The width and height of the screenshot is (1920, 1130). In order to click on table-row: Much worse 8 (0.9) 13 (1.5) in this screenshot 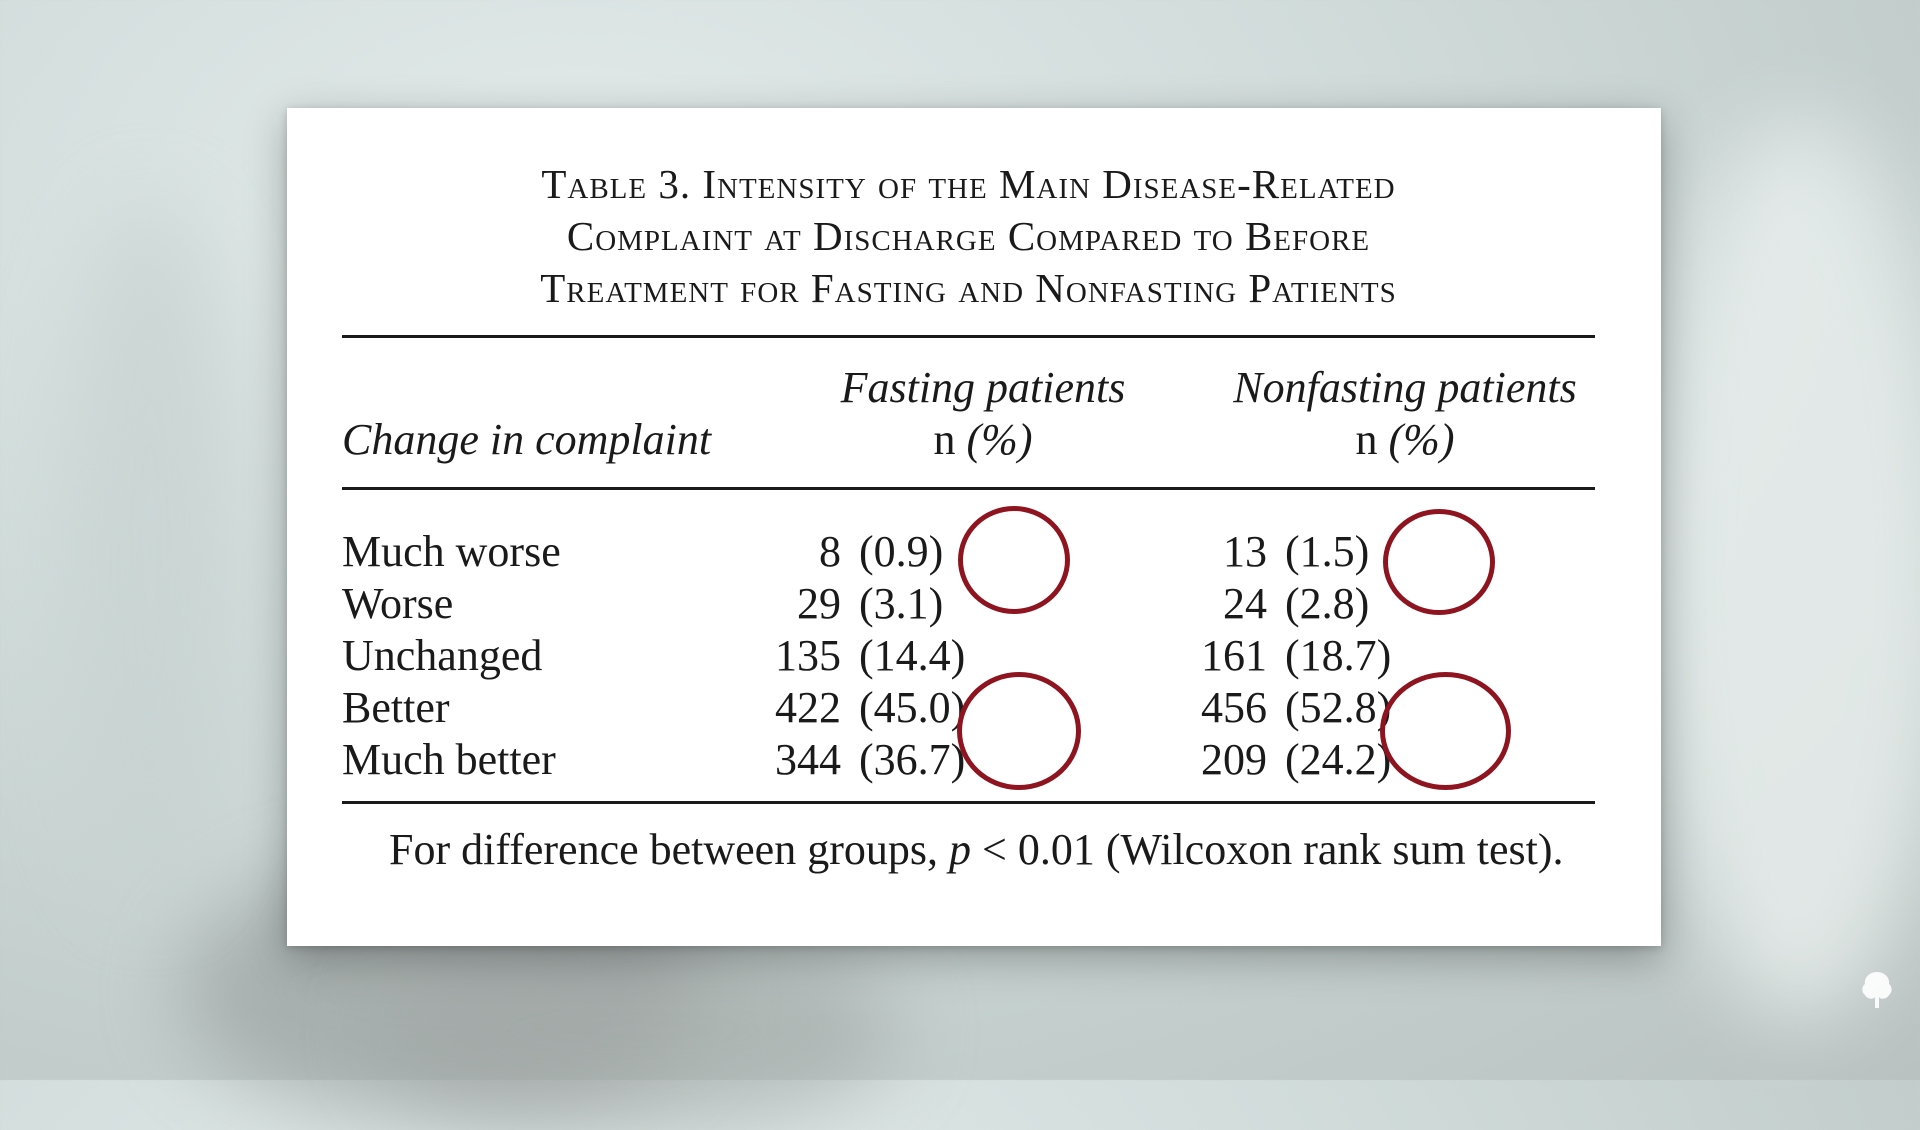, I will do `click(968, 552)`.